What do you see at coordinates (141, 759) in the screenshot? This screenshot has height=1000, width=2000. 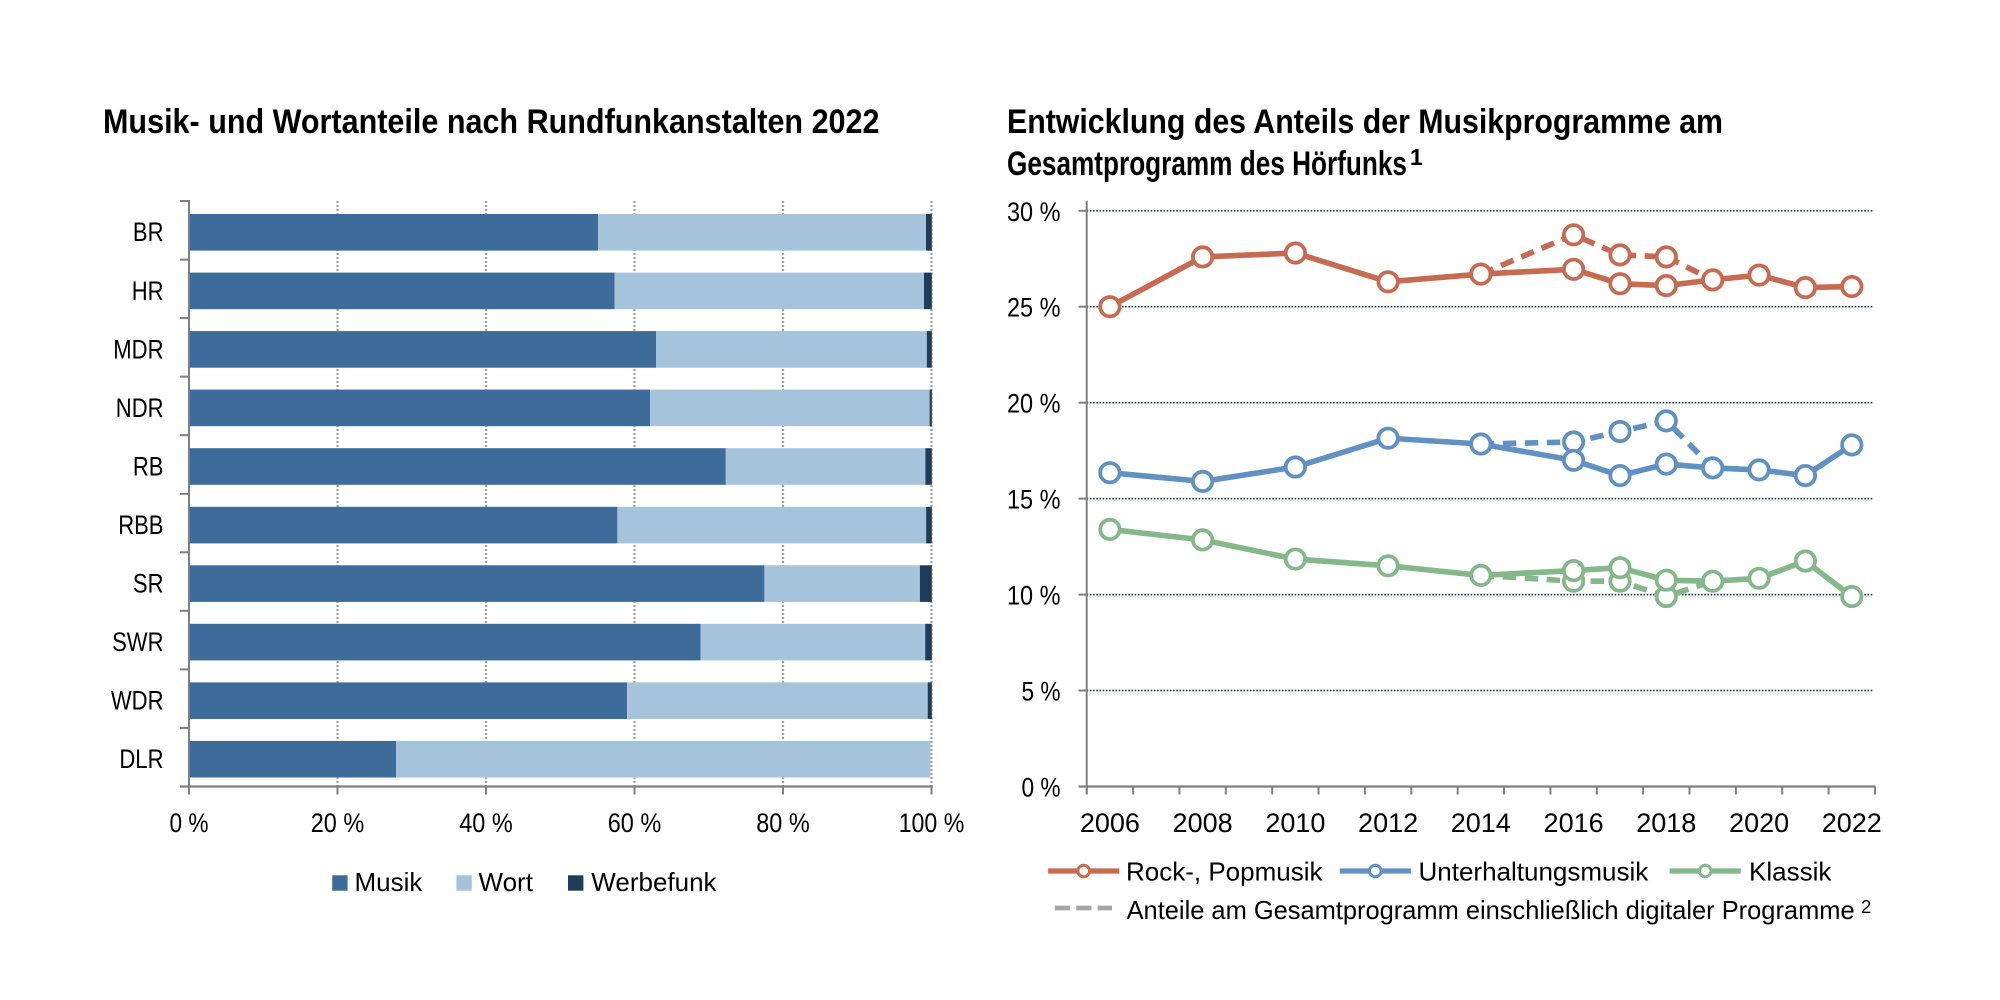 I see `svg-text: DLR` at bounding box center [141, 759].